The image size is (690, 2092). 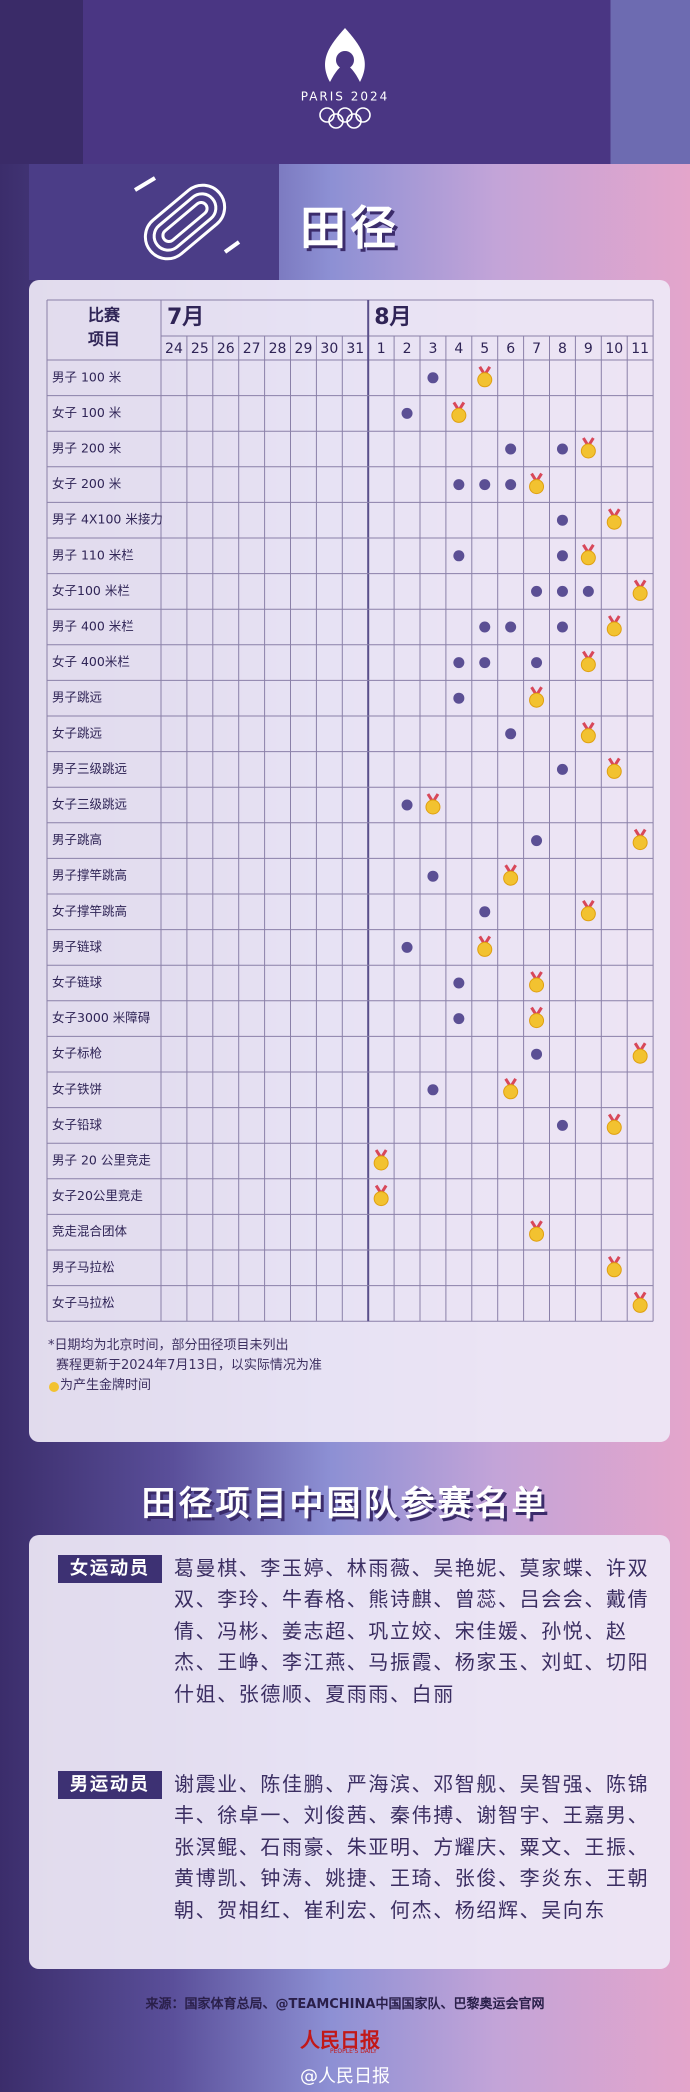 I want to click on roster-title: 田径项目中国队参赛名单, so click(x=345, y=1504).